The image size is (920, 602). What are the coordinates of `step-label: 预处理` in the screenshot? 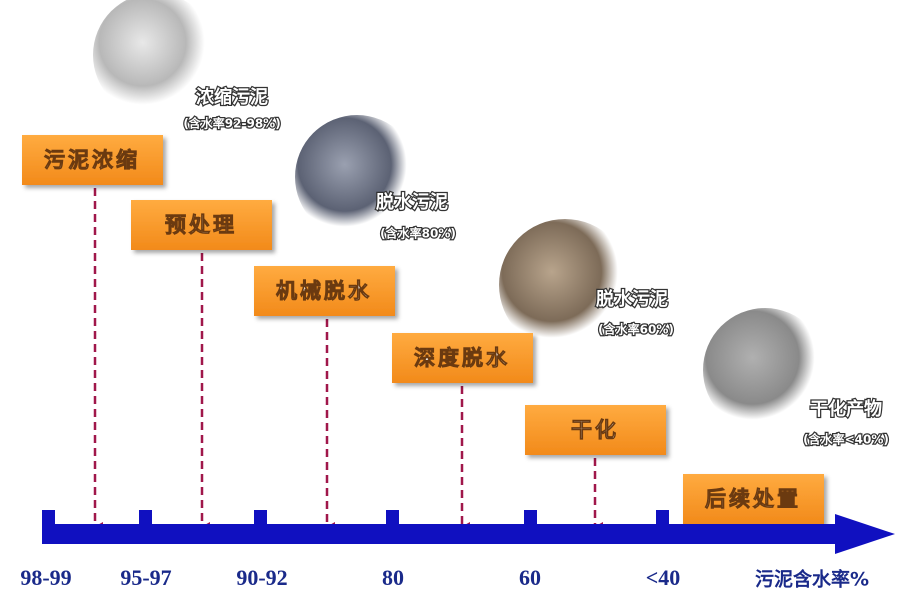 It's located at (201, 225).